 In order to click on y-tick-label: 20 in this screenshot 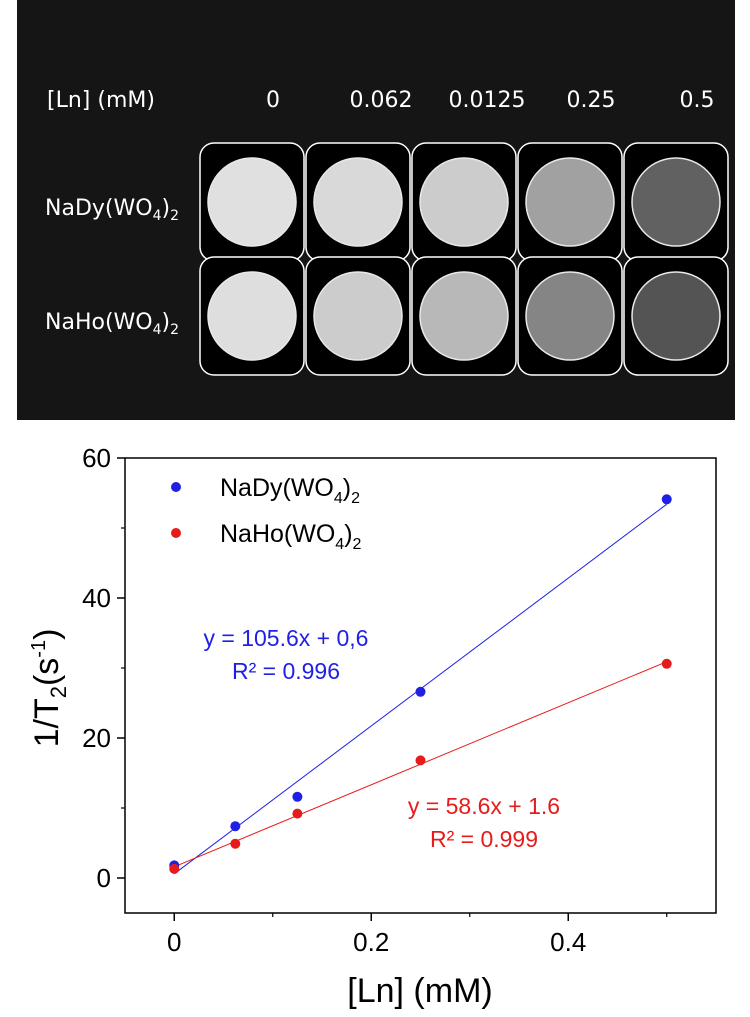, I will do `click(96, 738)`.